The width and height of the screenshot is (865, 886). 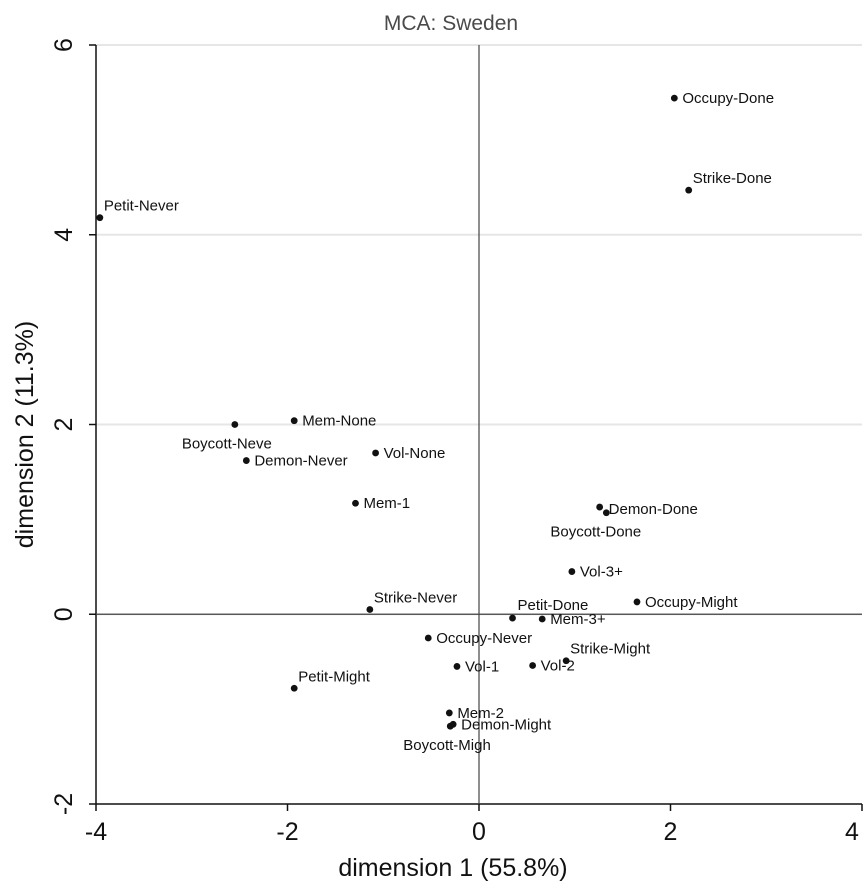 What do you see at coordinates (415, 453) in the screenshot?
I see `data-point-label: Vol-None` at bounding box center [415, 453].